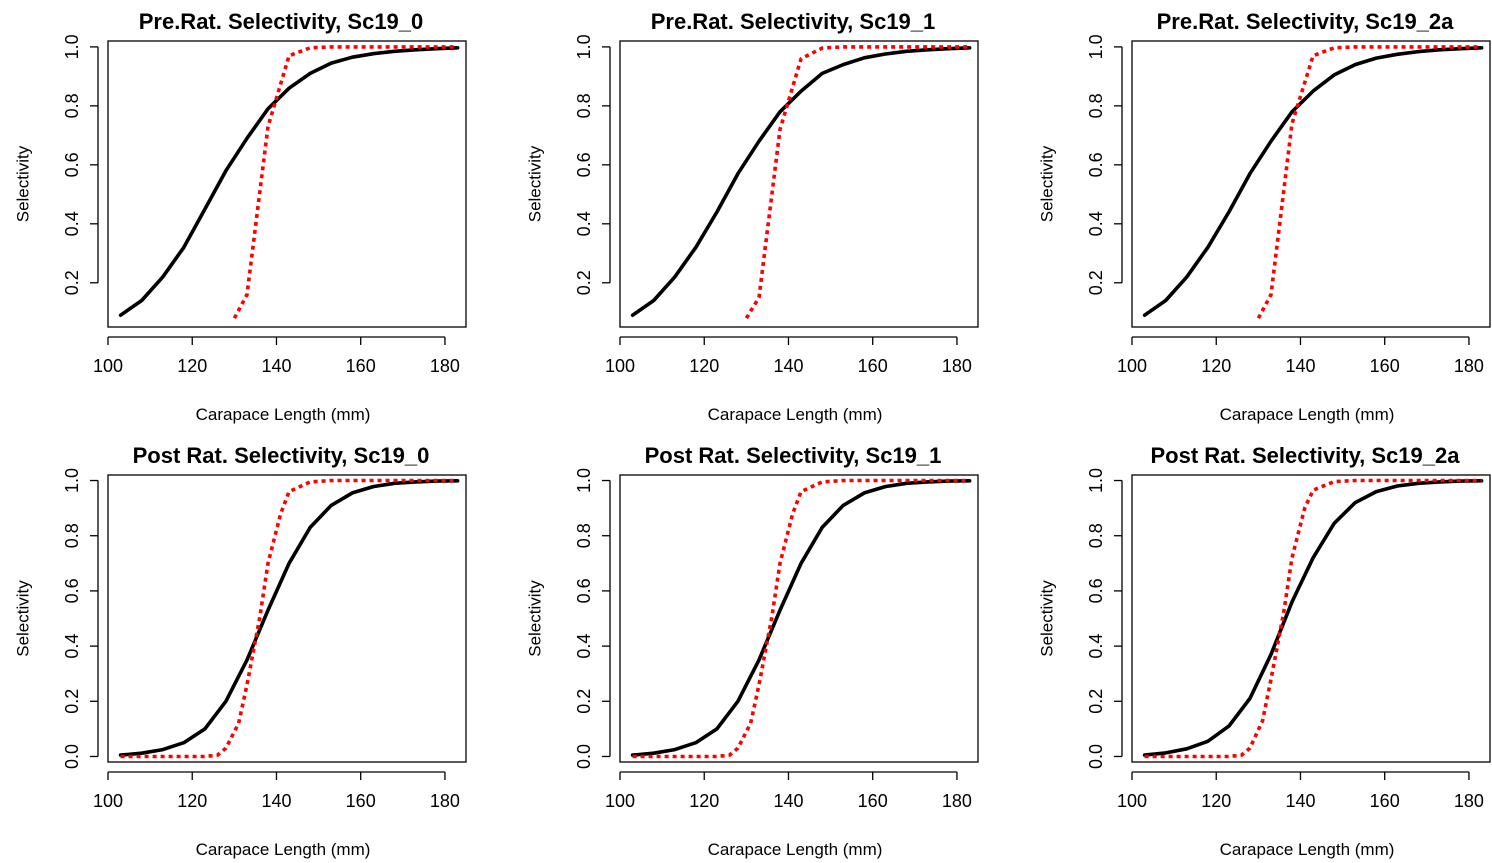 The width and height of the screenshot is (1492, 863). I want to click on chart-title: Post Rat. Selectivity, Sc19_0, so click(281, 455).